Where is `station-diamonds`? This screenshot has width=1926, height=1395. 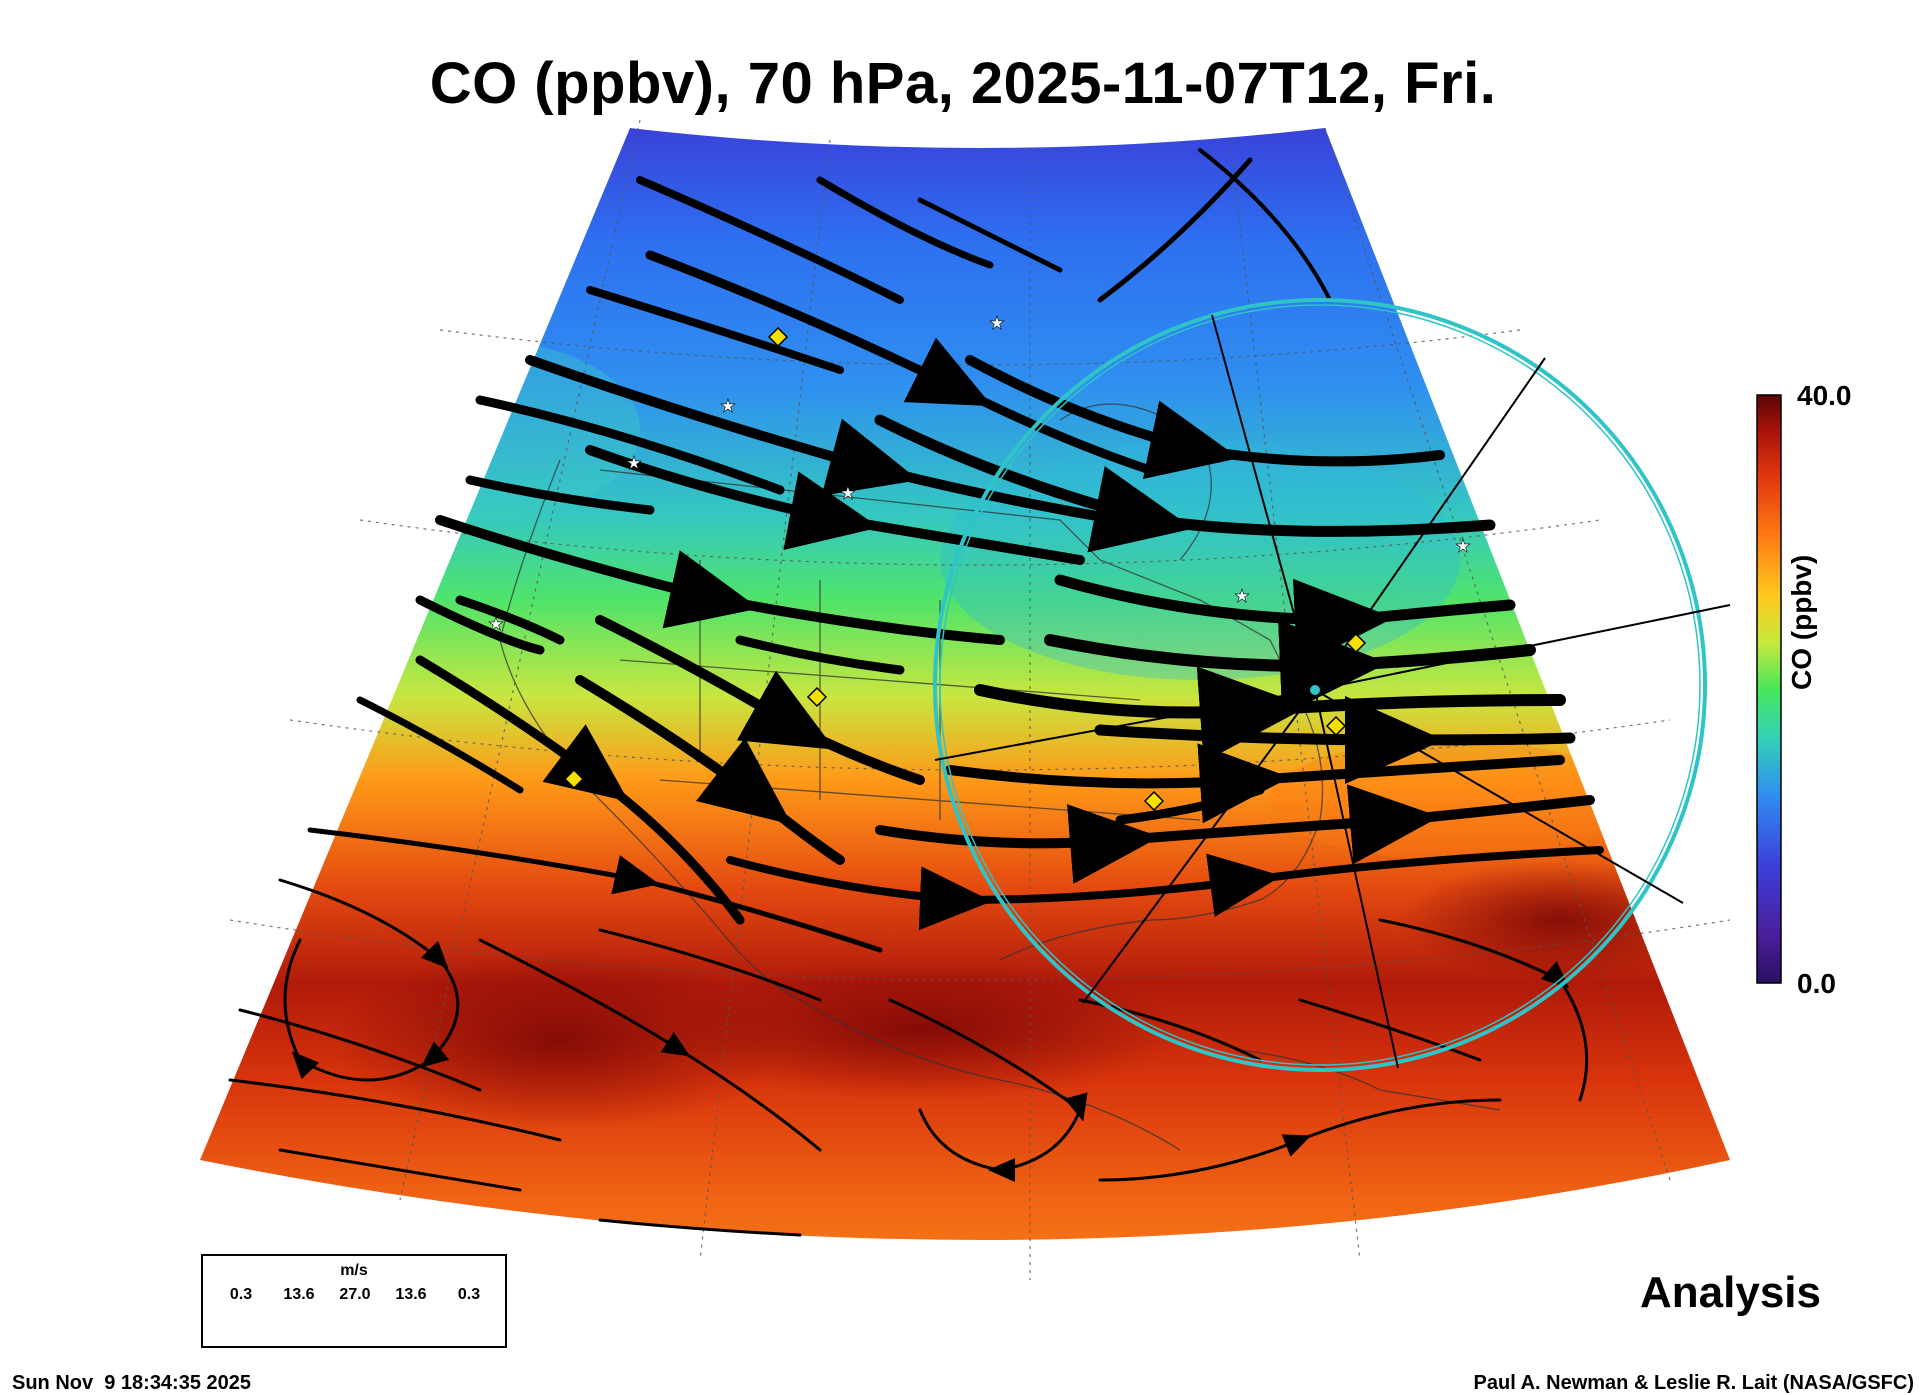
station-diamonds is located at coordinates (965, 569).